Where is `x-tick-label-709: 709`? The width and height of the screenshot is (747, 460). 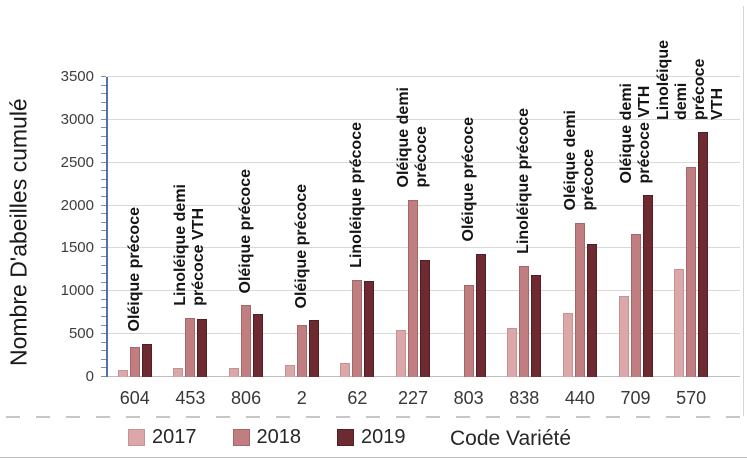
x-tick-label-709: 709 is located at coordinates (635, 398).